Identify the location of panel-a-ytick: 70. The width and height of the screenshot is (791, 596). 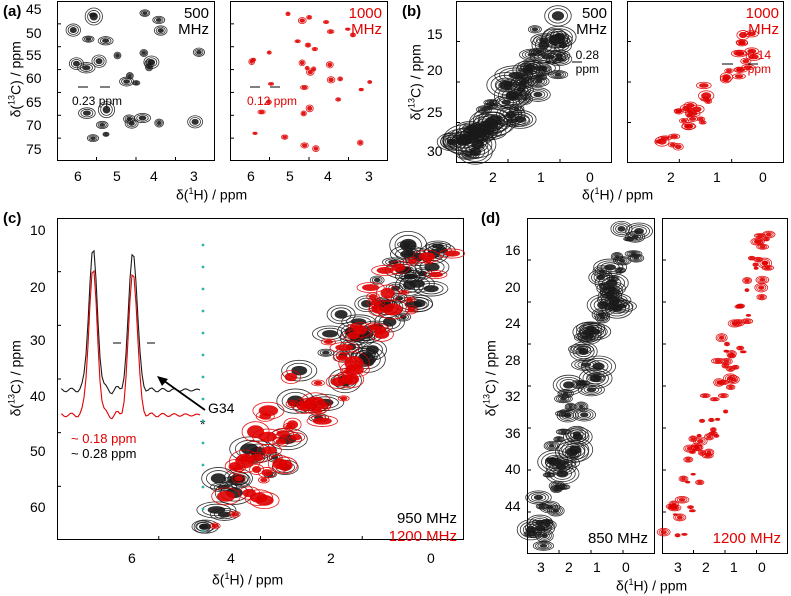
(34, 125).